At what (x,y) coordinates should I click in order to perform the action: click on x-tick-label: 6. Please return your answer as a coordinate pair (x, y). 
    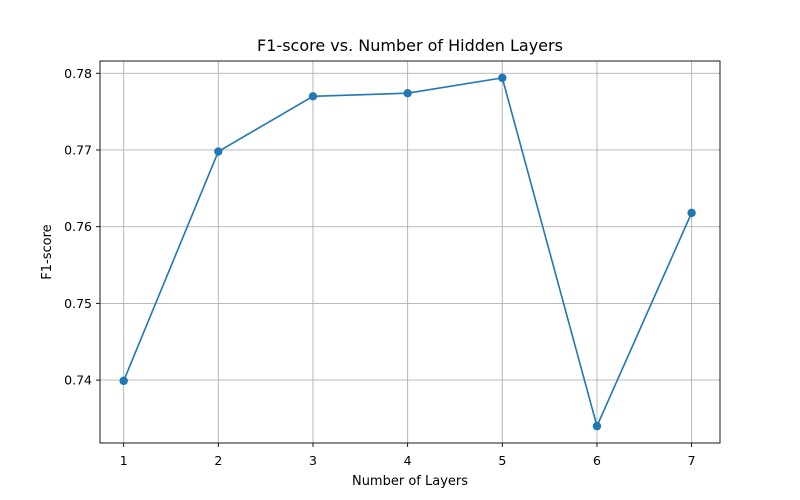
    Looking at the image, I should click on (597, 460).